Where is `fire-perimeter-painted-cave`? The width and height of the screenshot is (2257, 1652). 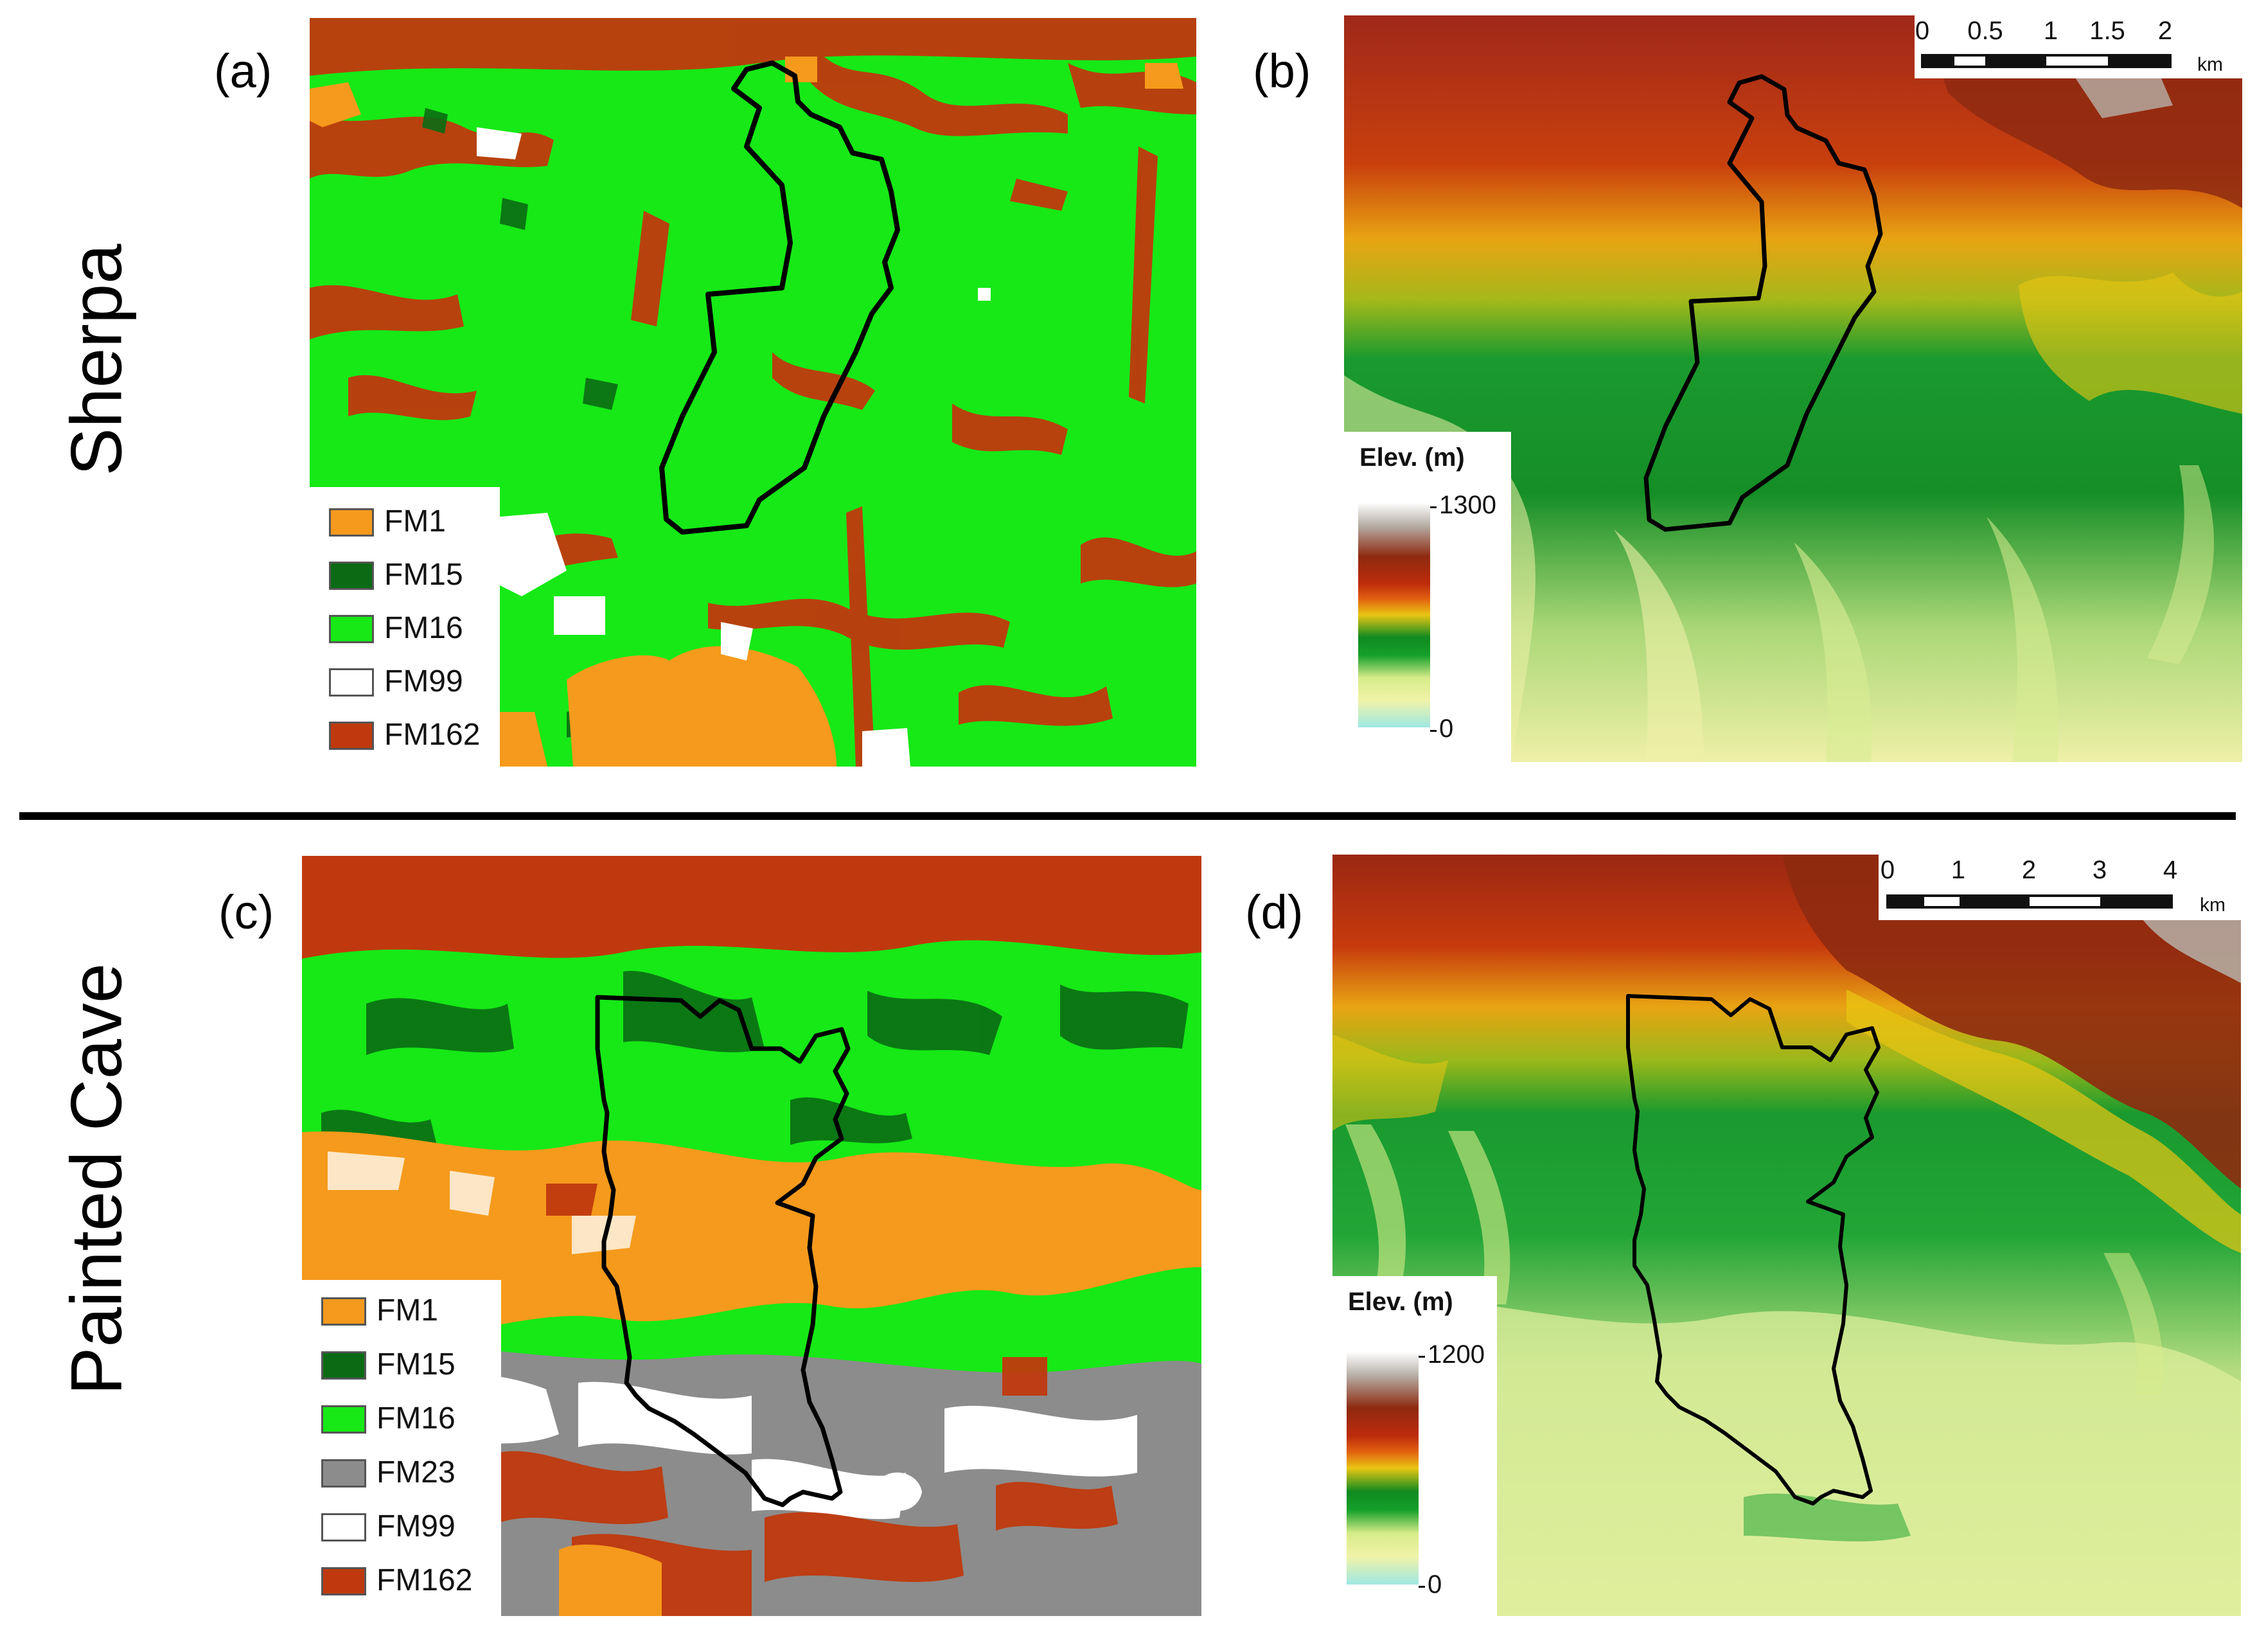
fire-perimeter-painted-cave is located at coordinates (723, 1251).